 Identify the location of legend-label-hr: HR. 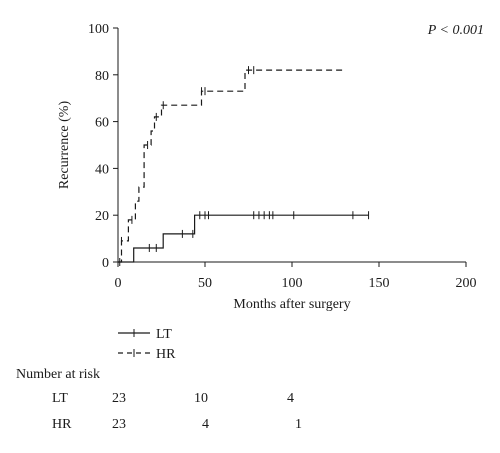
(166, 354).